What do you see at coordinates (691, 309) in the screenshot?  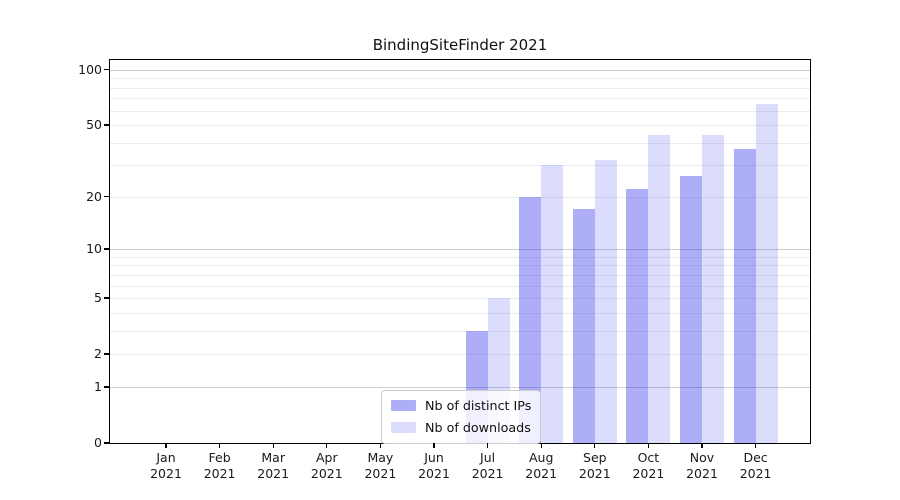 I see `bar-distinct-ips-nov` at bounding box center [691, 309].